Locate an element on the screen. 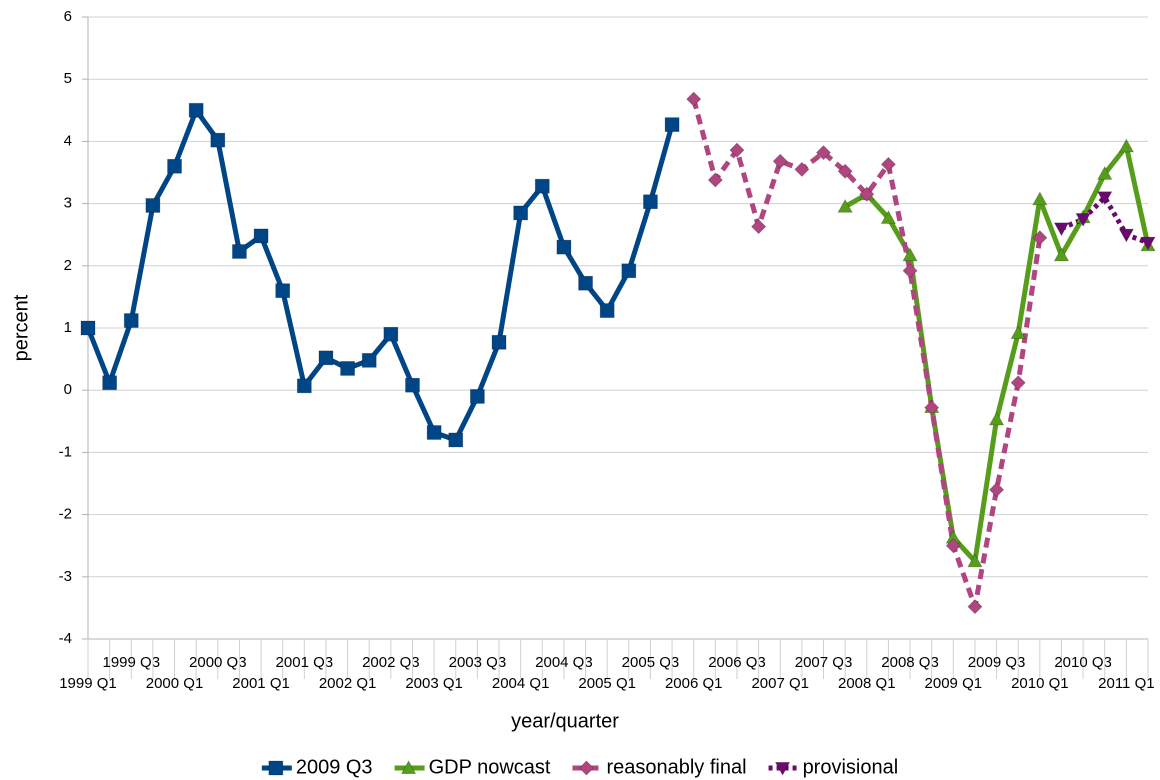 The width and height of the screenshot is (1160, 780). x-axis-title: year/quarter is located at coordinates (565, 721).